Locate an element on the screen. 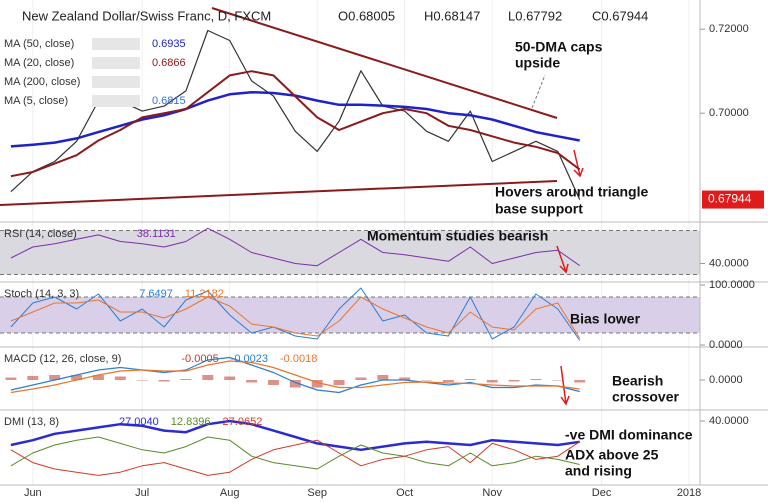 This screenshot has width=768, height=502. last-price-box is located at coordinates (733, 199).